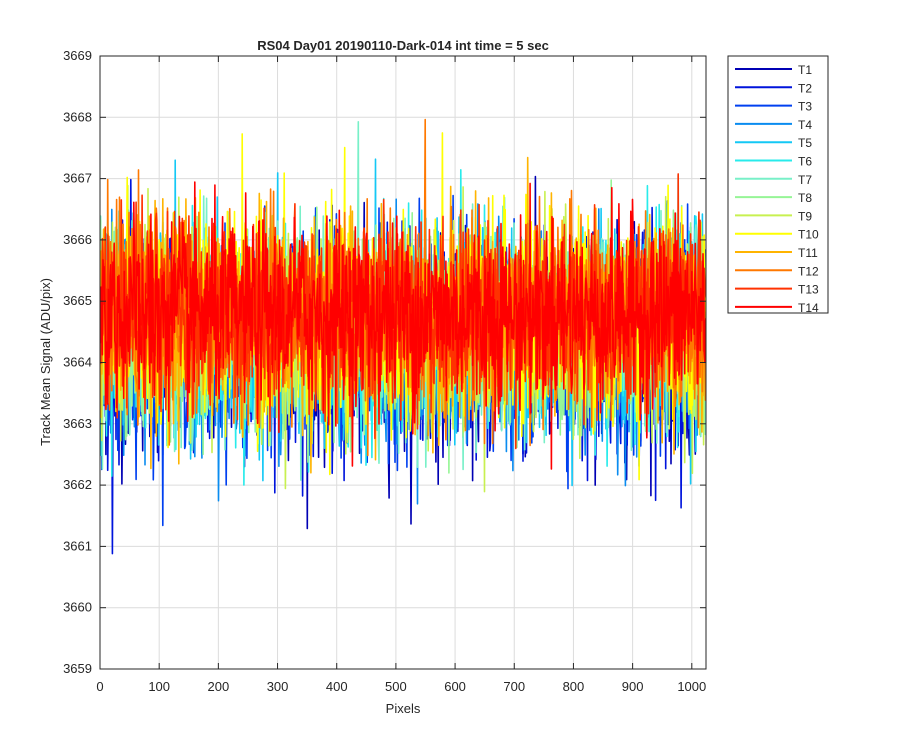 This screenshot has width=900, height=750. Describe the element at coordinates (77, 668) in the screenshot. I see `y-tick-label: 3659` at that location.